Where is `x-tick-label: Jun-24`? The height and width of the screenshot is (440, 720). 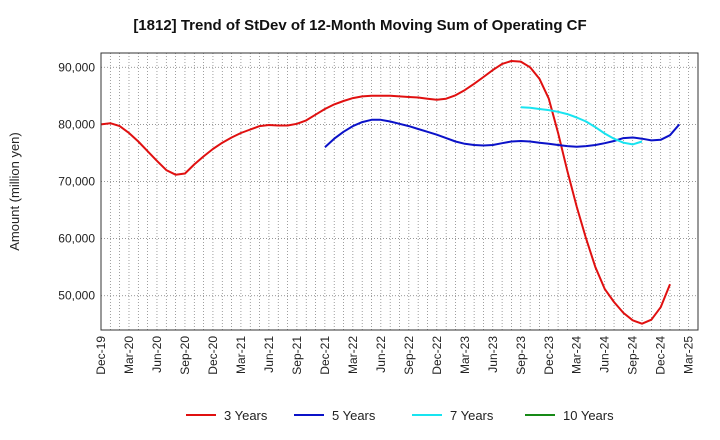
x-tick-label: Jun-24 is located at coordinates (605, 354).